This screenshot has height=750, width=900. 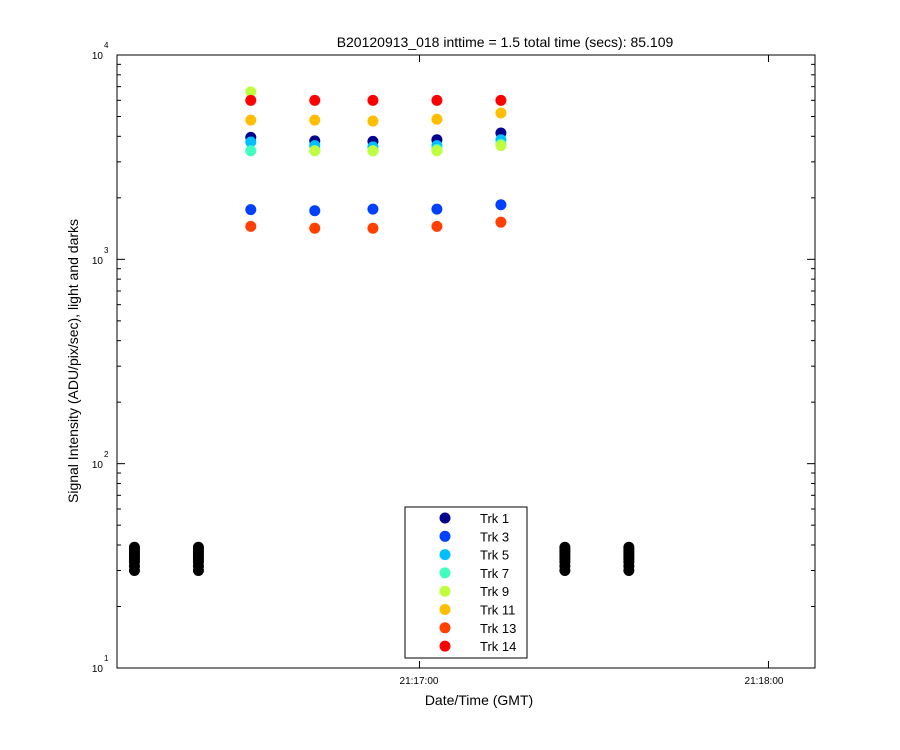 What do you see at coordinates (498, 646) in the screenshot?
I see `legend-label-trk-14: Trk 14` at bounding box center [498, 646].